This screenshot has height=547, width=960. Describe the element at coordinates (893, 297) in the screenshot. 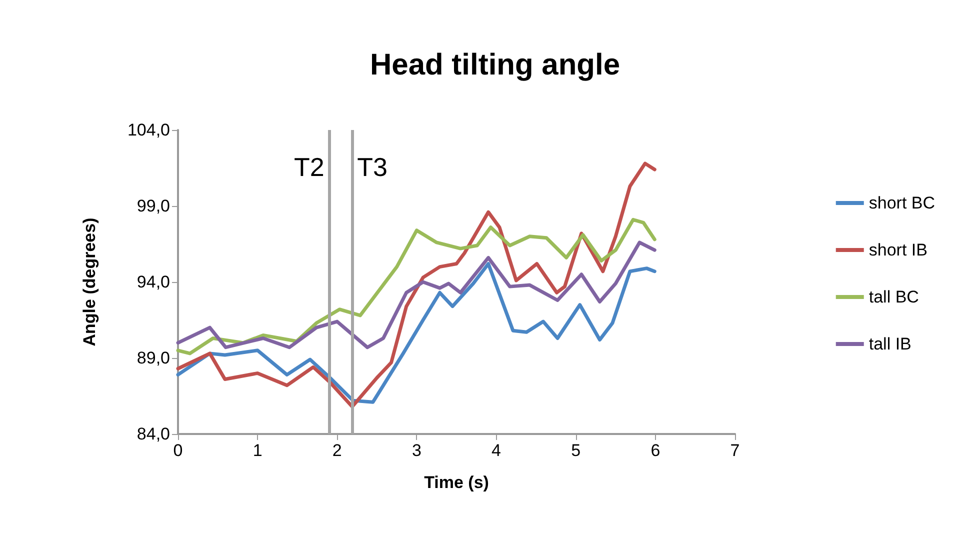

I see `legend-label: tall BC` at that location.